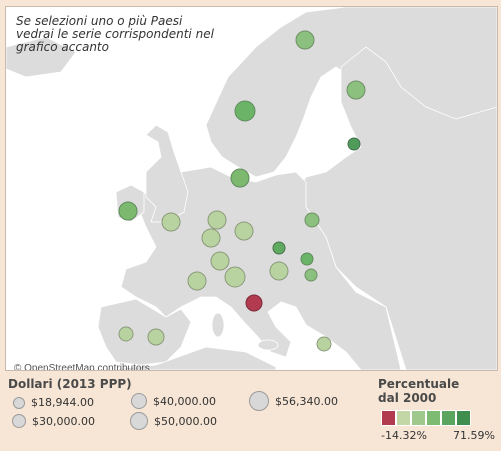 Image resolution: width=501 pixels, height=451 pixels. I want to click on baltic-sea, so click(316, 132).